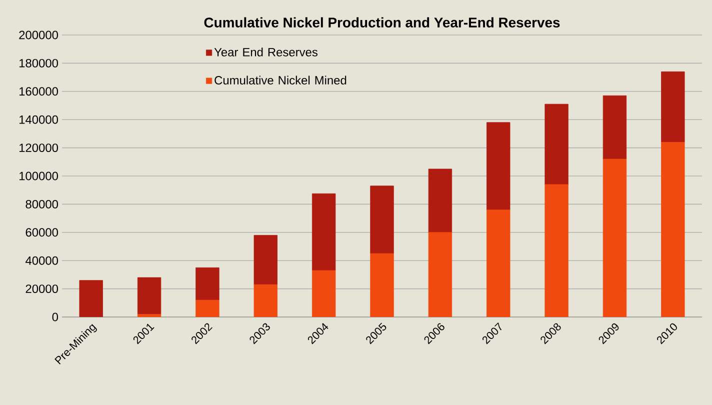 The width and height of the screenshot is (712, 405). I want to click on y-tick-label: 100000, so click(38, 176).